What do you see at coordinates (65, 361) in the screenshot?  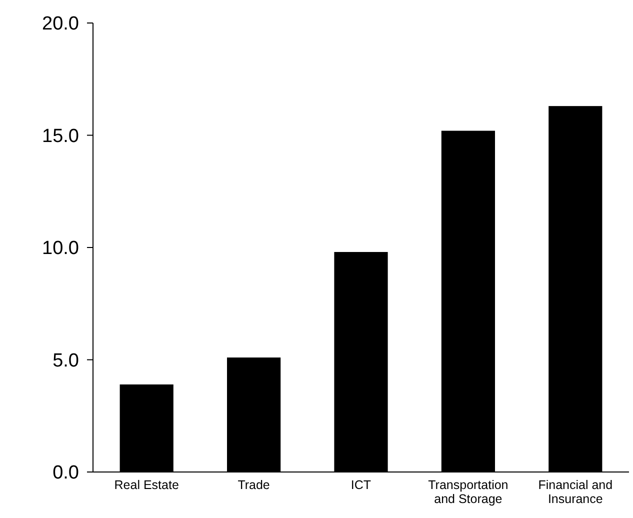 I see `y-tick-label: 5.0` at bounding box center [65, 361].